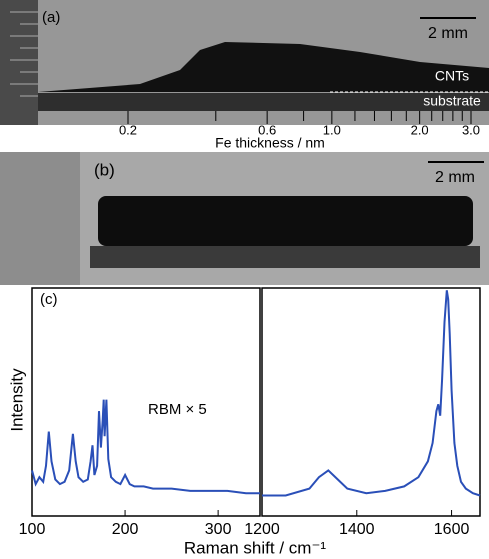 The width and height of the screenshot is (489, 559). Describe the element at coordinates (128, 129) in the screenshot. I see `tick-label: 0.2` at that location.